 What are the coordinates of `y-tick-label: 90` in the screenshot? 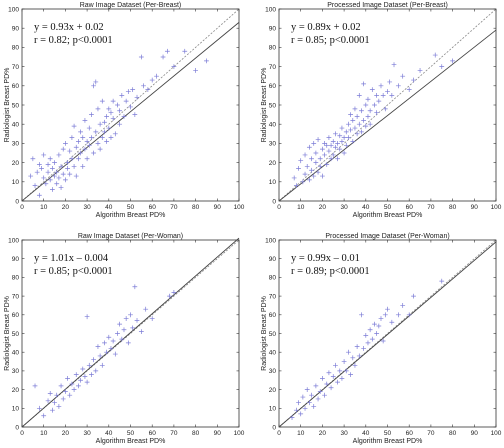 It's located at (273, 259).